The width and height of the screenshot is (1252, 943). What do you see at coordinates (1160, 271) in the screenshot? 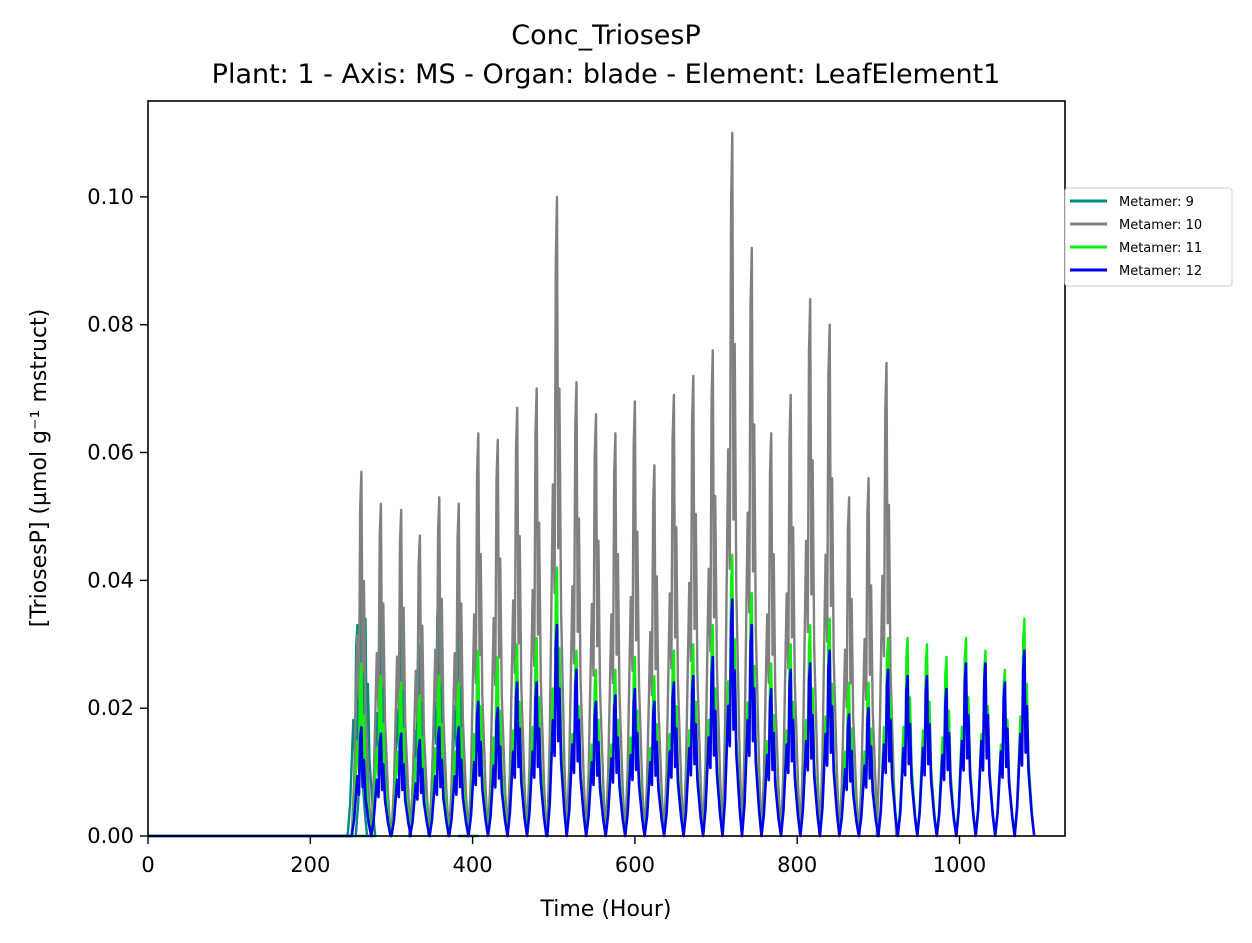
I see `legend-label-metamer-12: Metamer: 12` at bounding box center [1160, 271].